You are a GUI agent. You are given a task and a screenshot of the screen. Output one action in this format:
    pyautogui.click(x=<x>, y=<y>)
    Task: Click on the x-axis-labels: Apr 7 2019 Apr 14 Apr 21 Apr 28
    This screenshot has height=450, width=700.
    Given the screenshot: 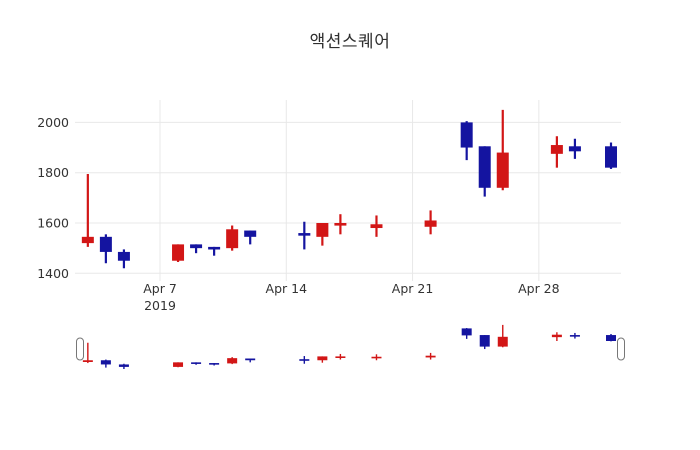 What is the action you would take?
    pyautogui.click(x=351, y=297)
    